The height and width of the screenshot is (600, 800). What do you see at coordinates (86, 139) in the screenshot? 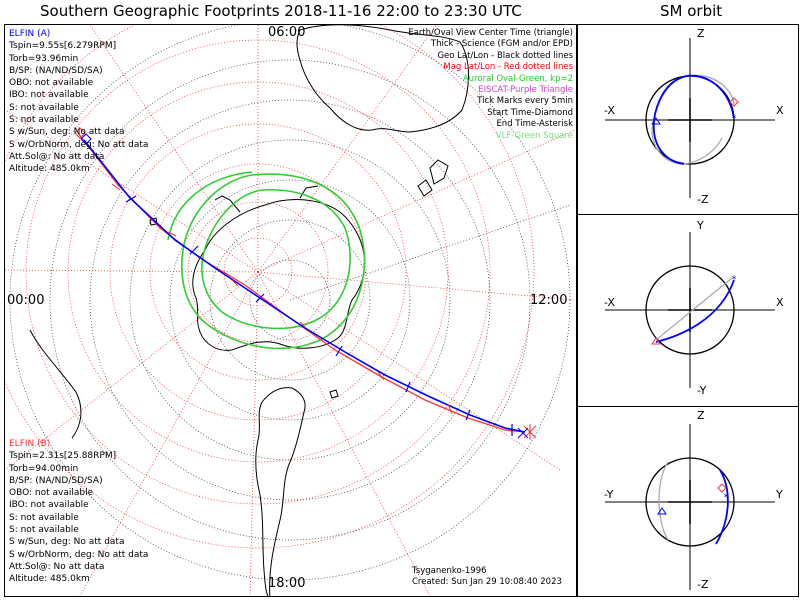
I see `elfin-a-start-diamond` at bounding box center [86, 139].